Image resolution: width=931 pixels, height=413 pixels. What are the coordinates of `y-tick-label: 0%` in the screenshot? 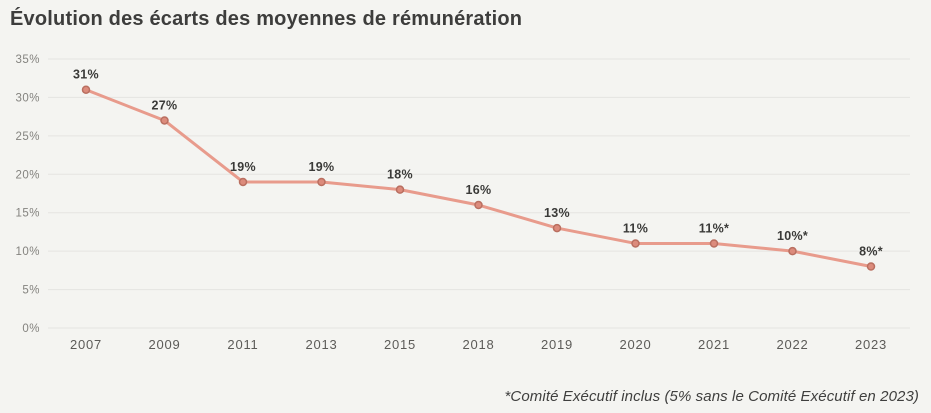 It's located at (31, 329).